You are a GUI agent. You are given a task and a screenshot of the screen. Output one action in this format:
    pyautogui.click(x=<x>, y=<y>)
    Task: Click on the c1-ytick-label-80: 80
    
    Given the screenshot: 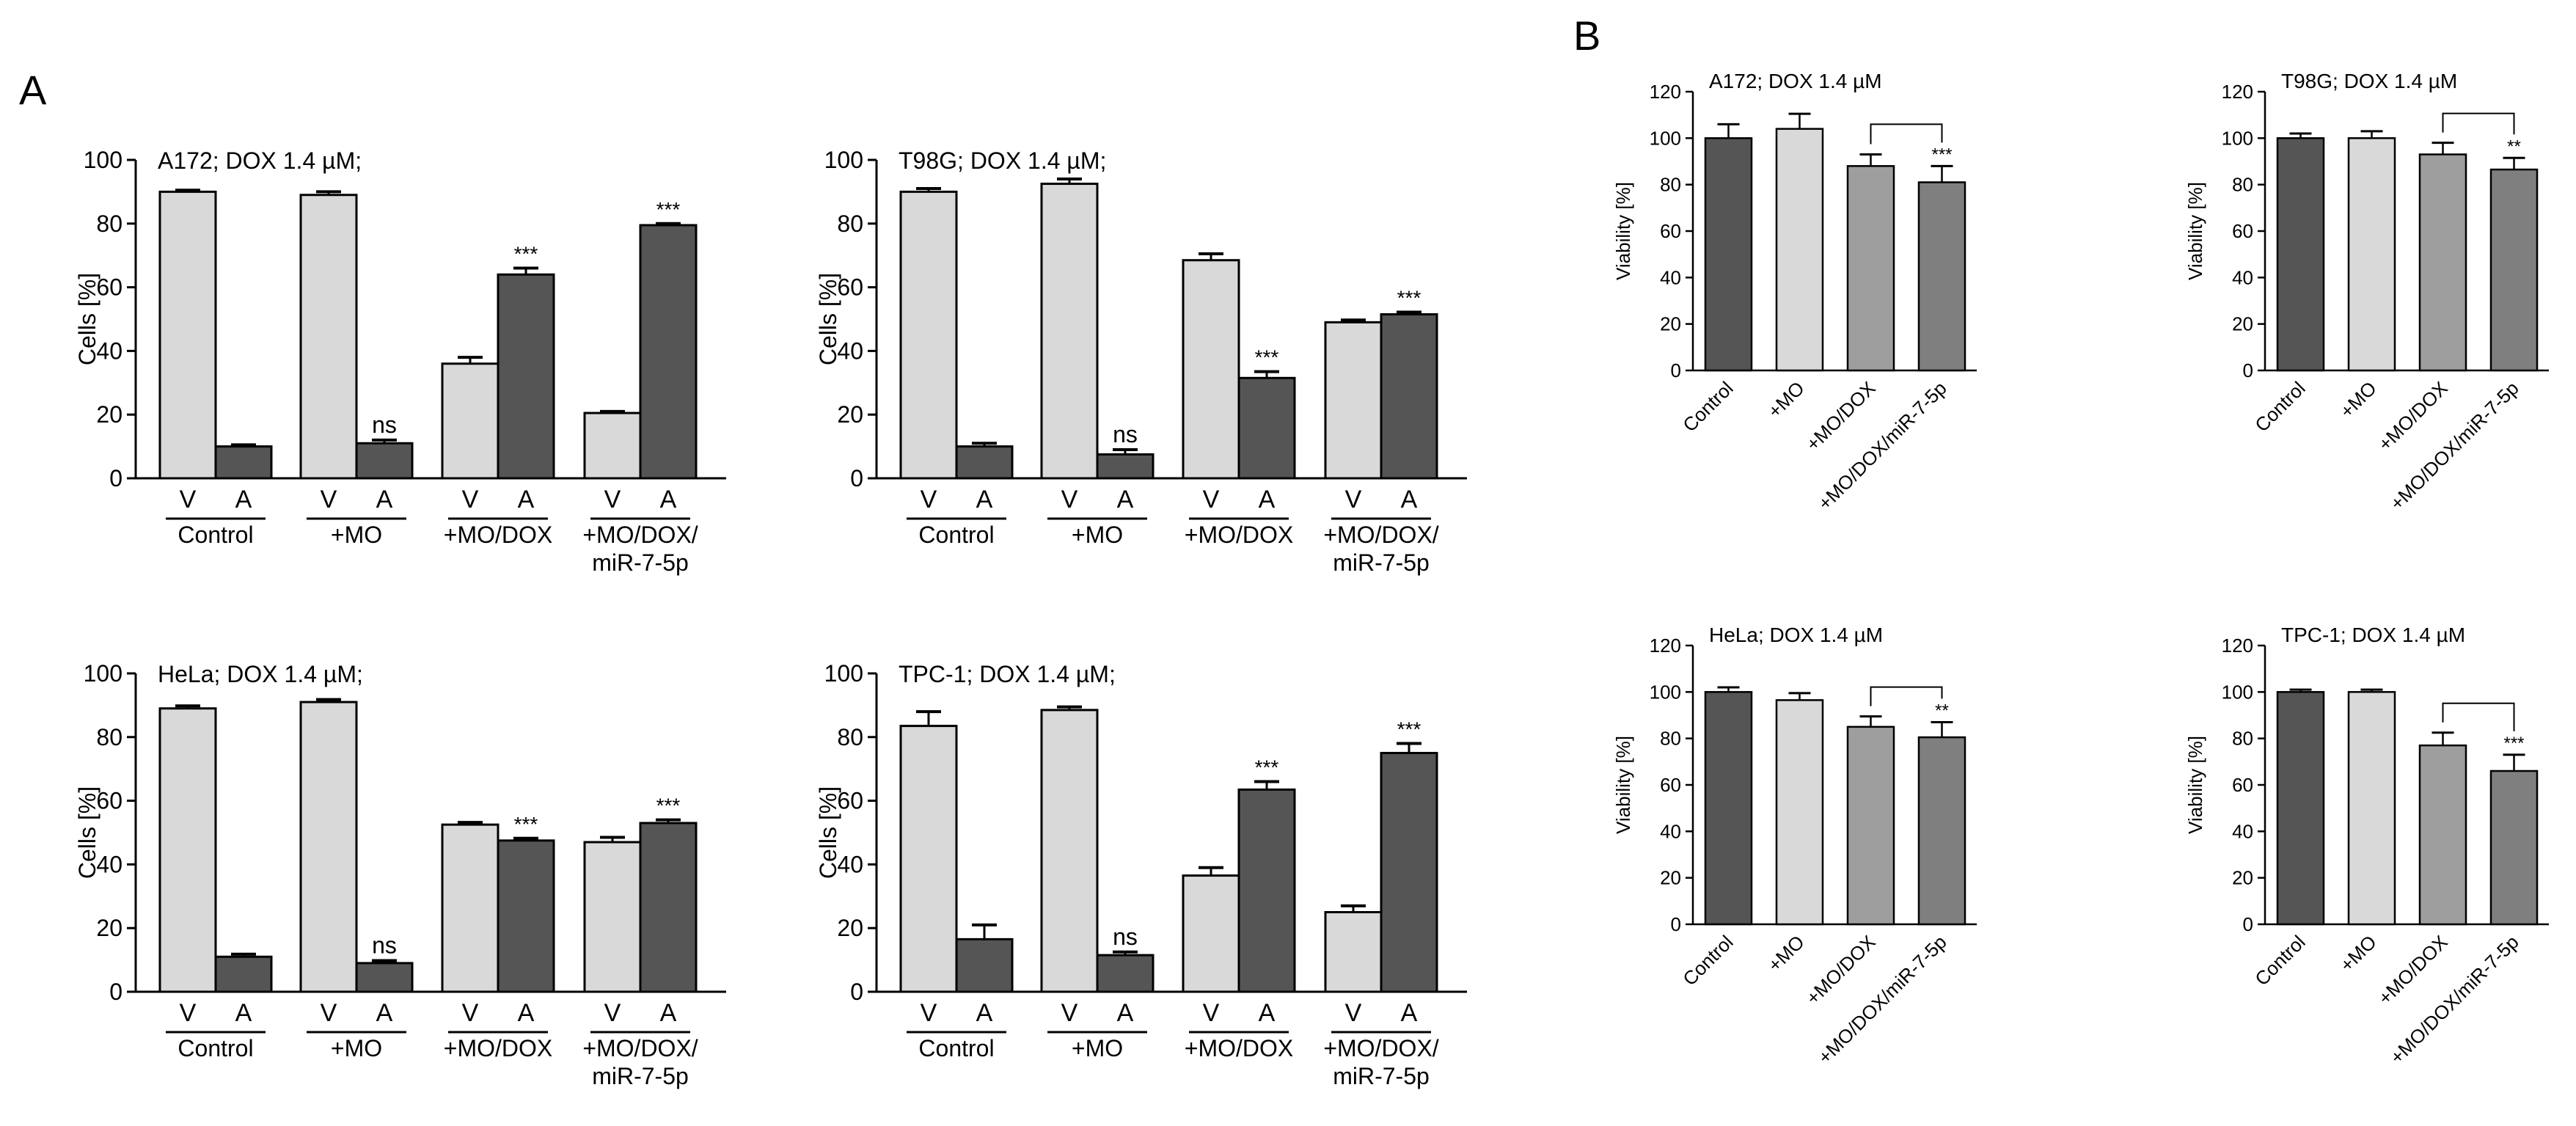 What is the action you would take?
    pyautogui.click(x=850, y=224)
    